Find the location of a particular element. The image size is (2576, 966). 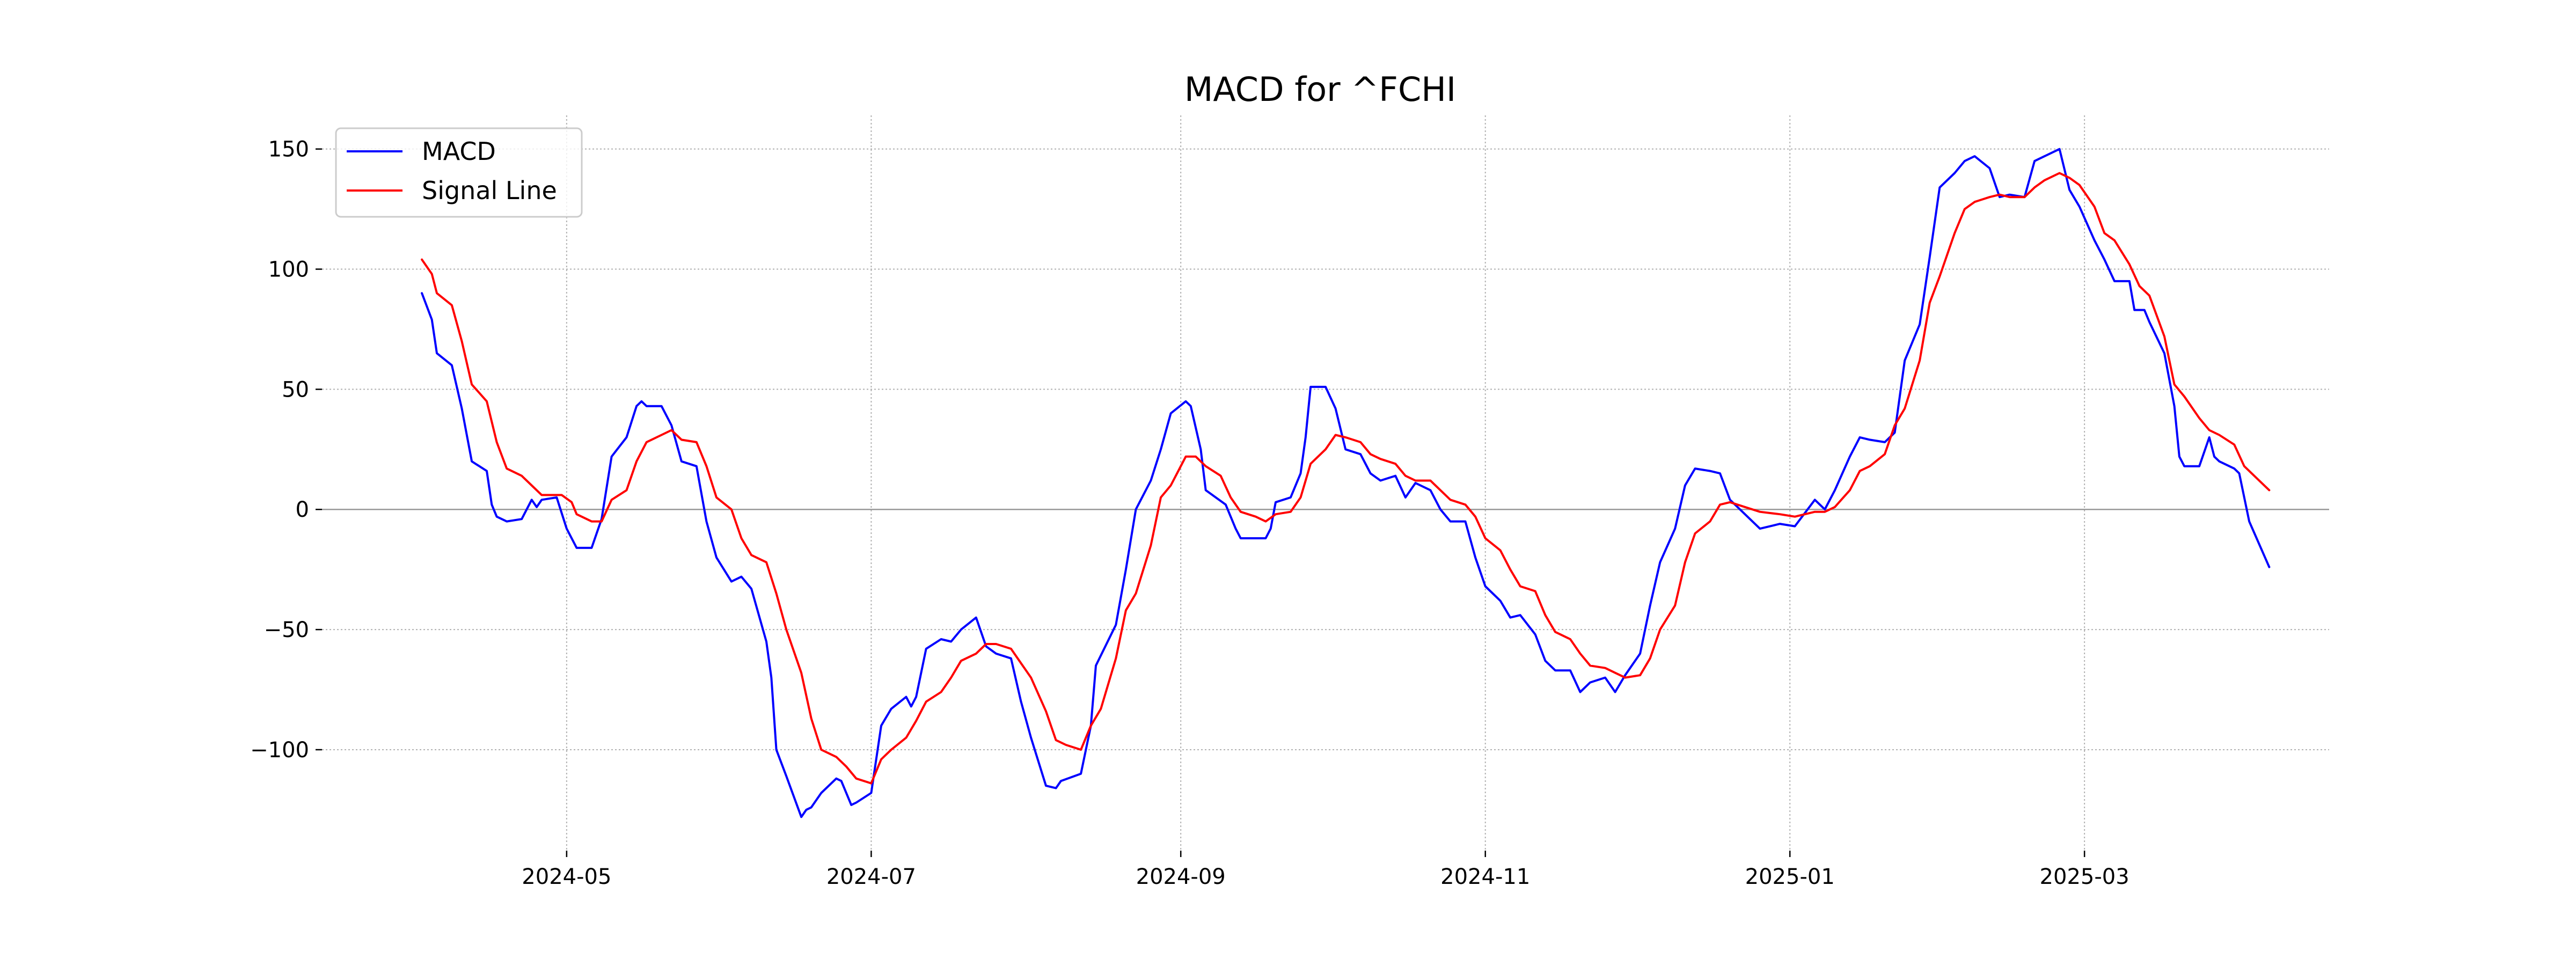

legend-label-macd: MACD is located at coordinates (459, 151).